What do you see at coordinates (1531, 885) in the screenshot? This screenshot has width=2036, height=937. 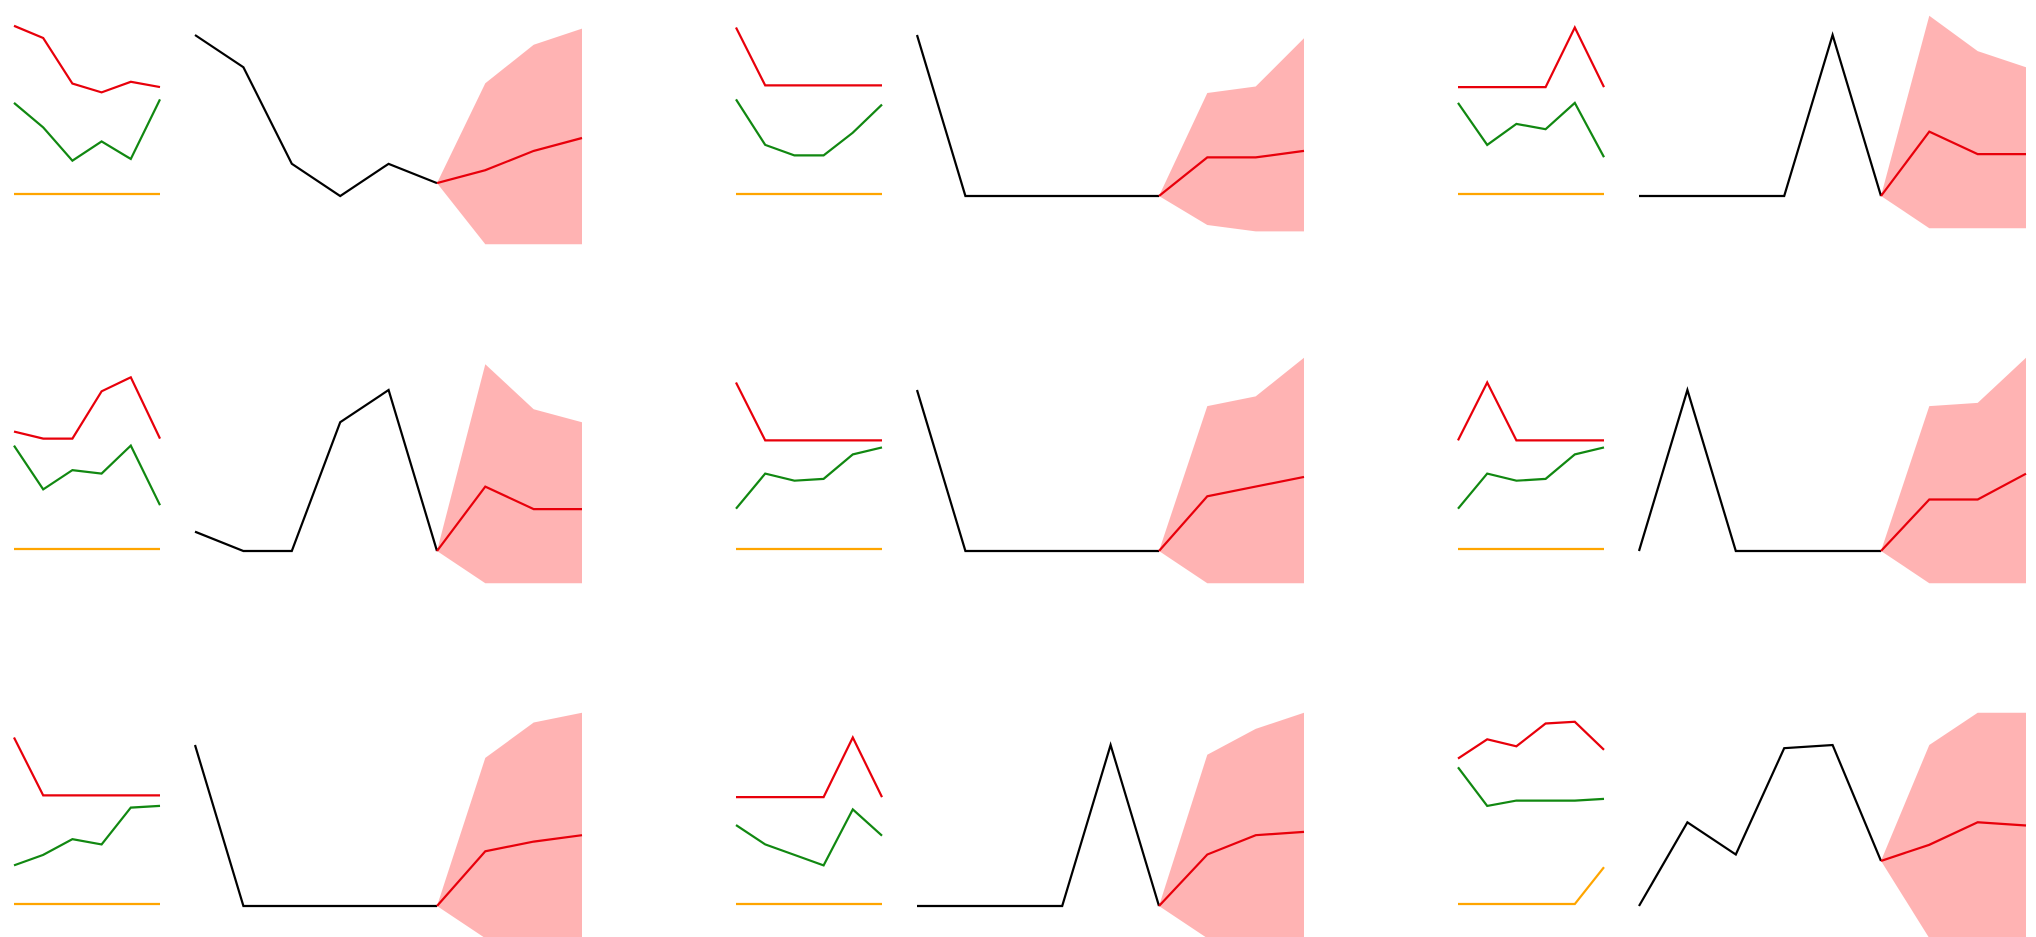 I see `covariate-line-orange` at bounding box center [1531, 885].